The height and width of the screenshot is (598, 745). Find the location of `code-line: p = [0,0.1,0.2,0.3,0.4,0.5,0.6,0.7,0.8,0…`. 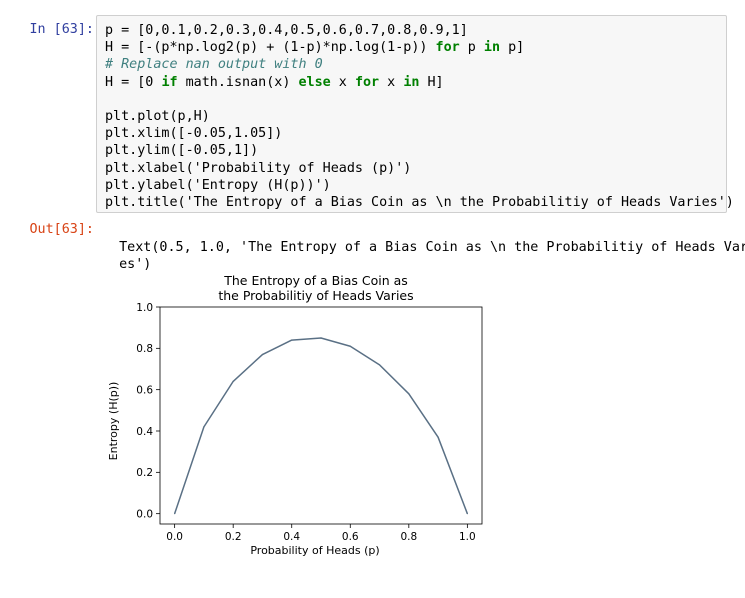

code-line: p = [0,0.1,0.2,0.3,0.4,0.5,0.6,0.7,0.8,0… is located at coordinates (419, 30).